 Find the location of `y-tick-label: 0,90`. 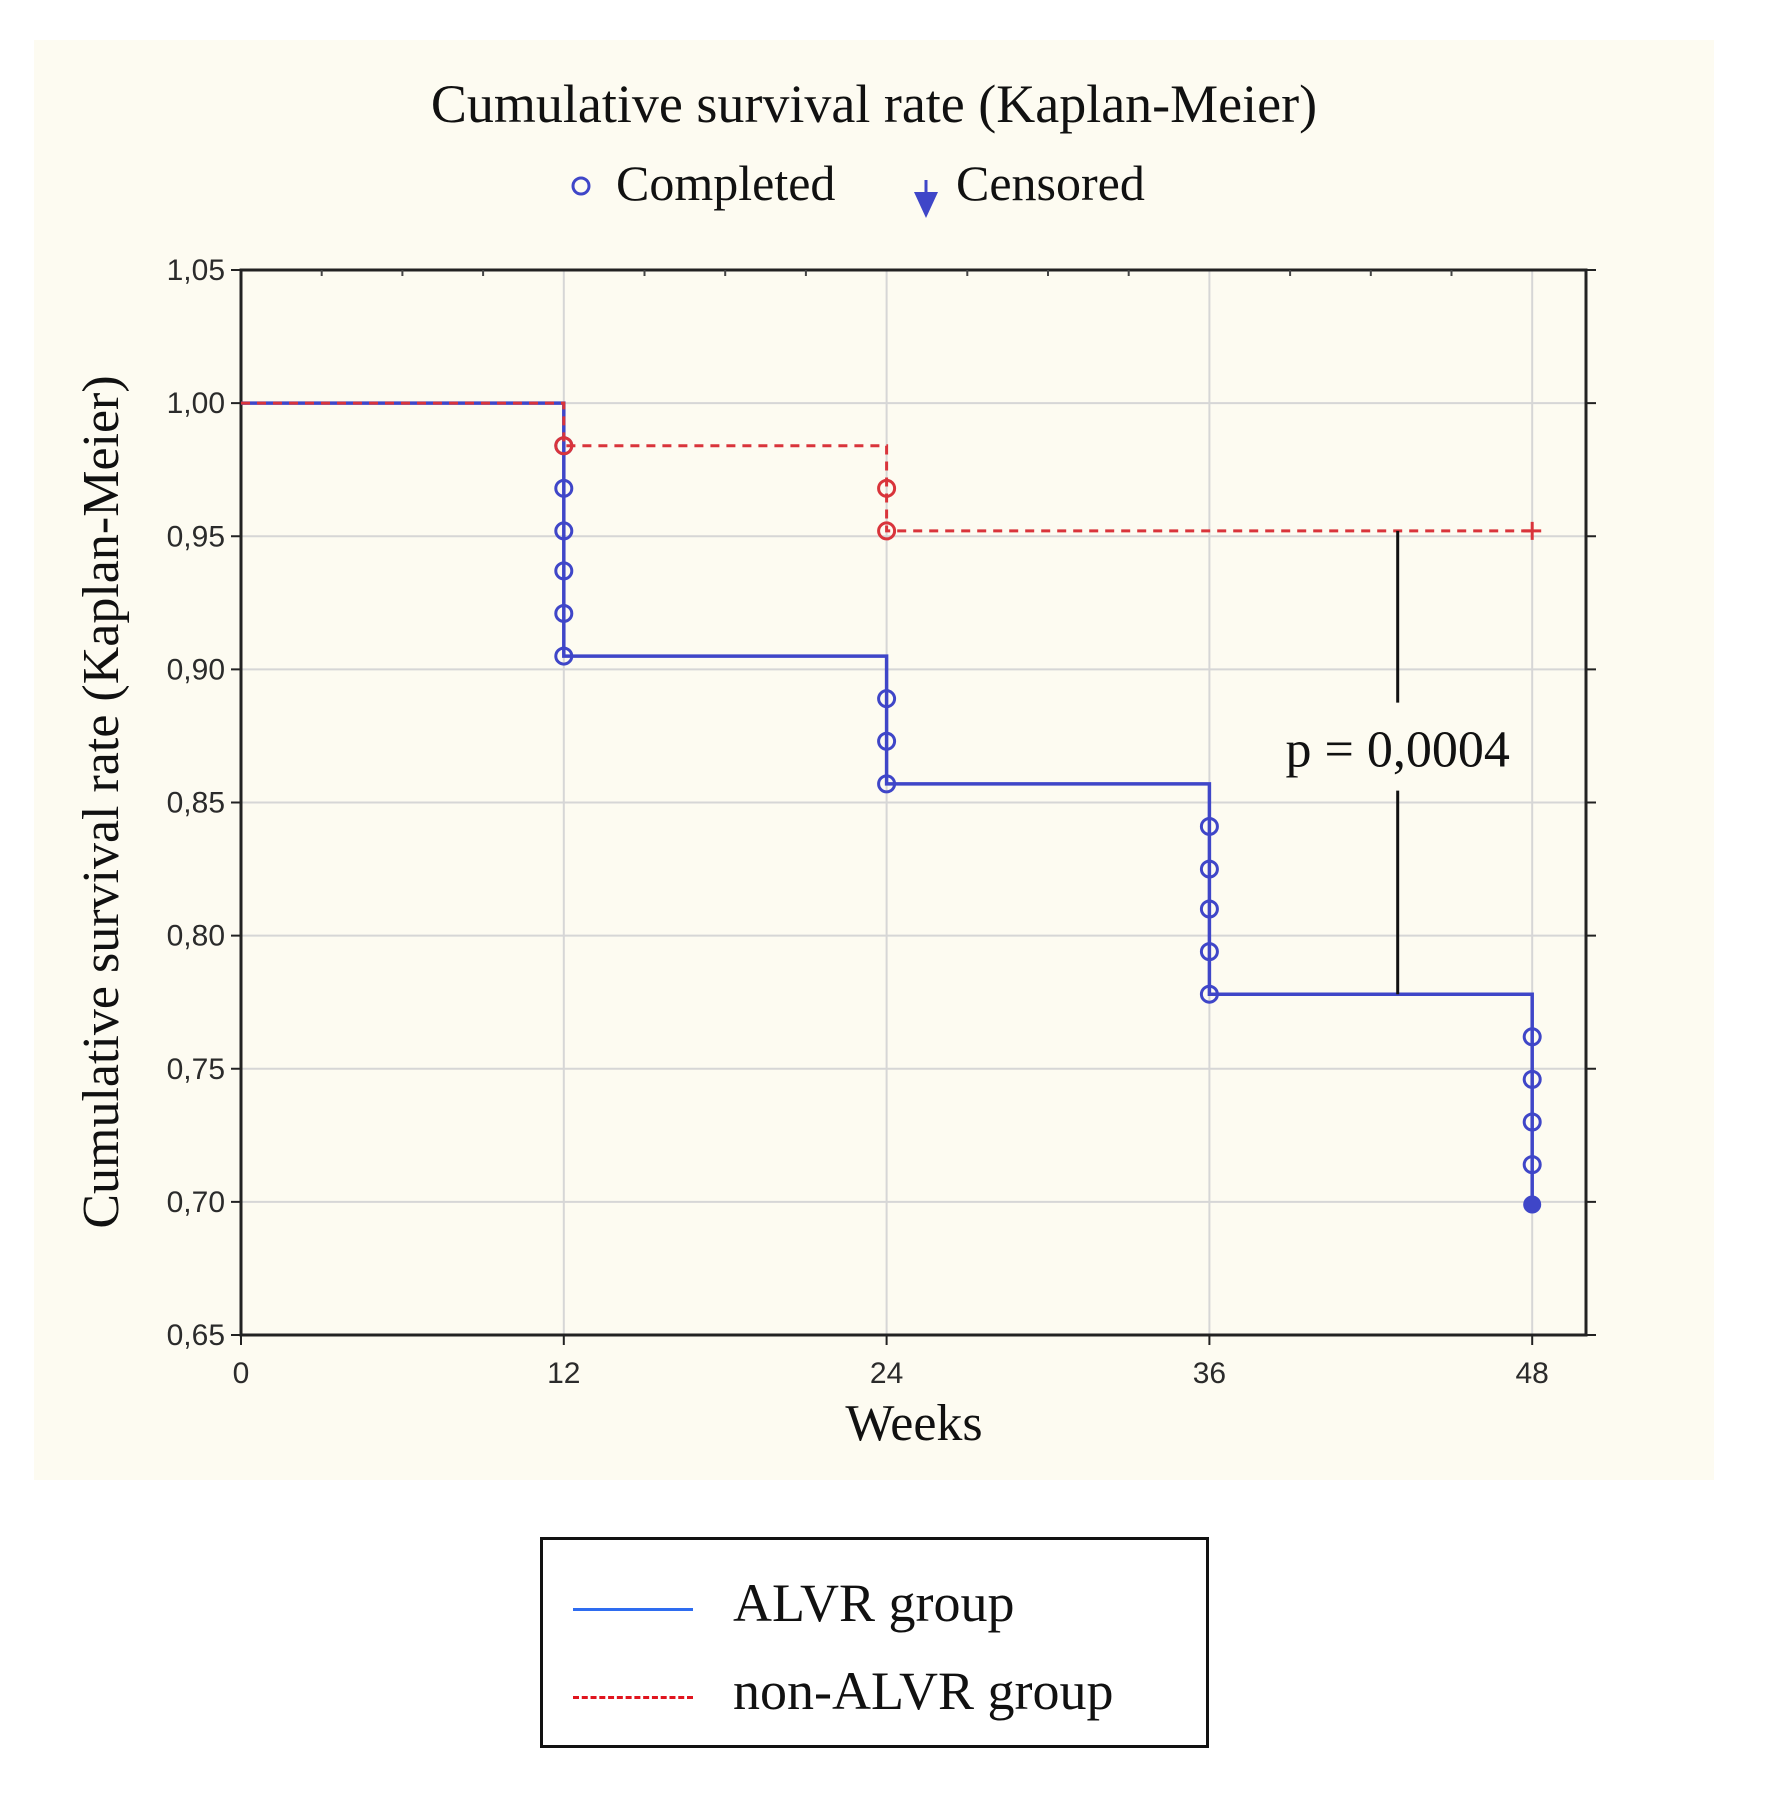

y-tick-label: 0,90 is located at coordinates (196, 669).